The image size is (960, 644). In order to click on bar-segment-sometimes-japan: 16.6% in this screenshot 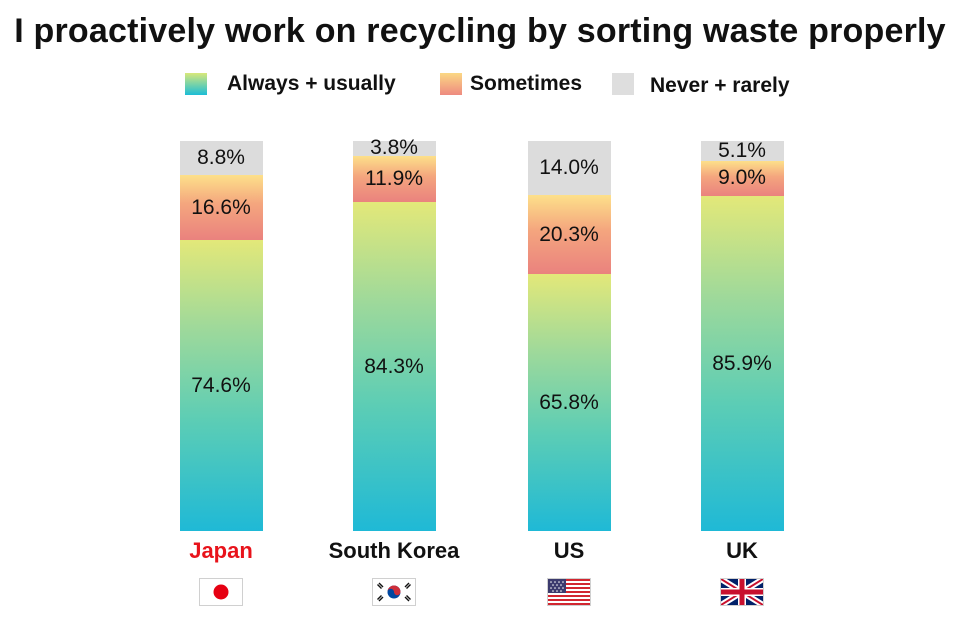, I will do `click(221, 208)`.